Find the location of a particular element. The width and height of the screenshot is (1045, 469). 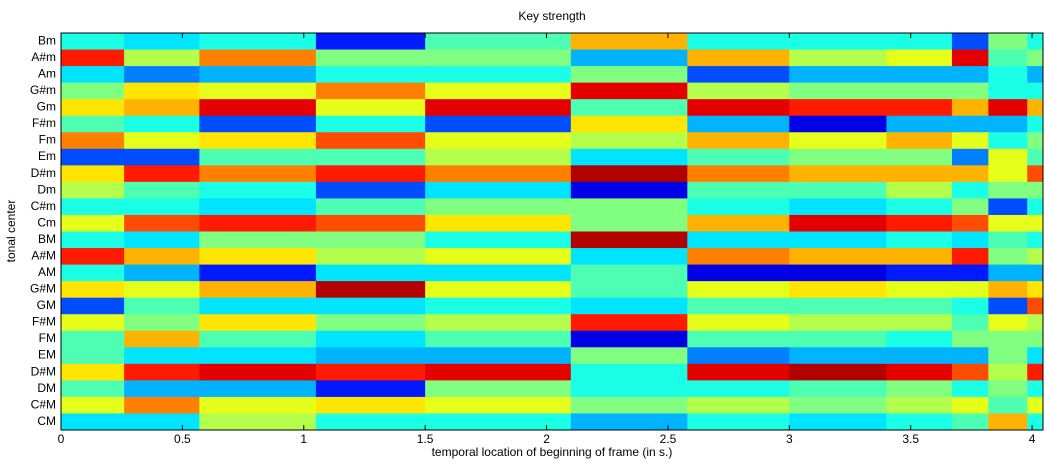

y-tick-label: G#m is located at coordinates (43, 90).